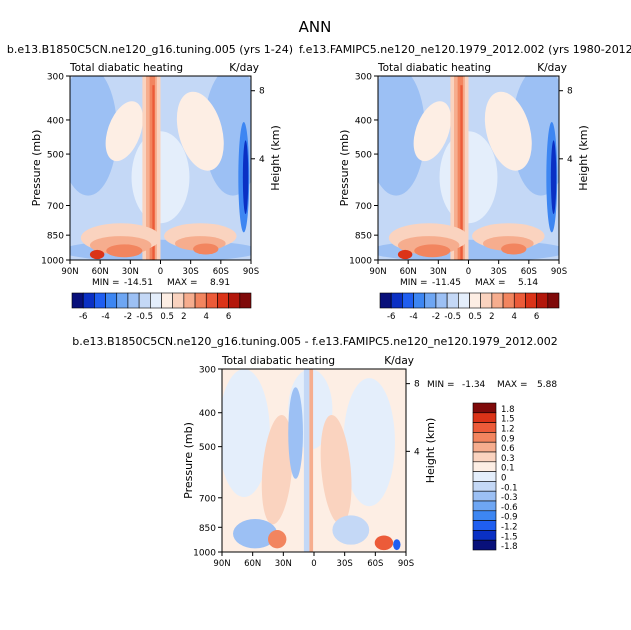 The width and height of the screenshot is (631, 630). I want to click on stat-min-label: MIN =, so click(106, 283).